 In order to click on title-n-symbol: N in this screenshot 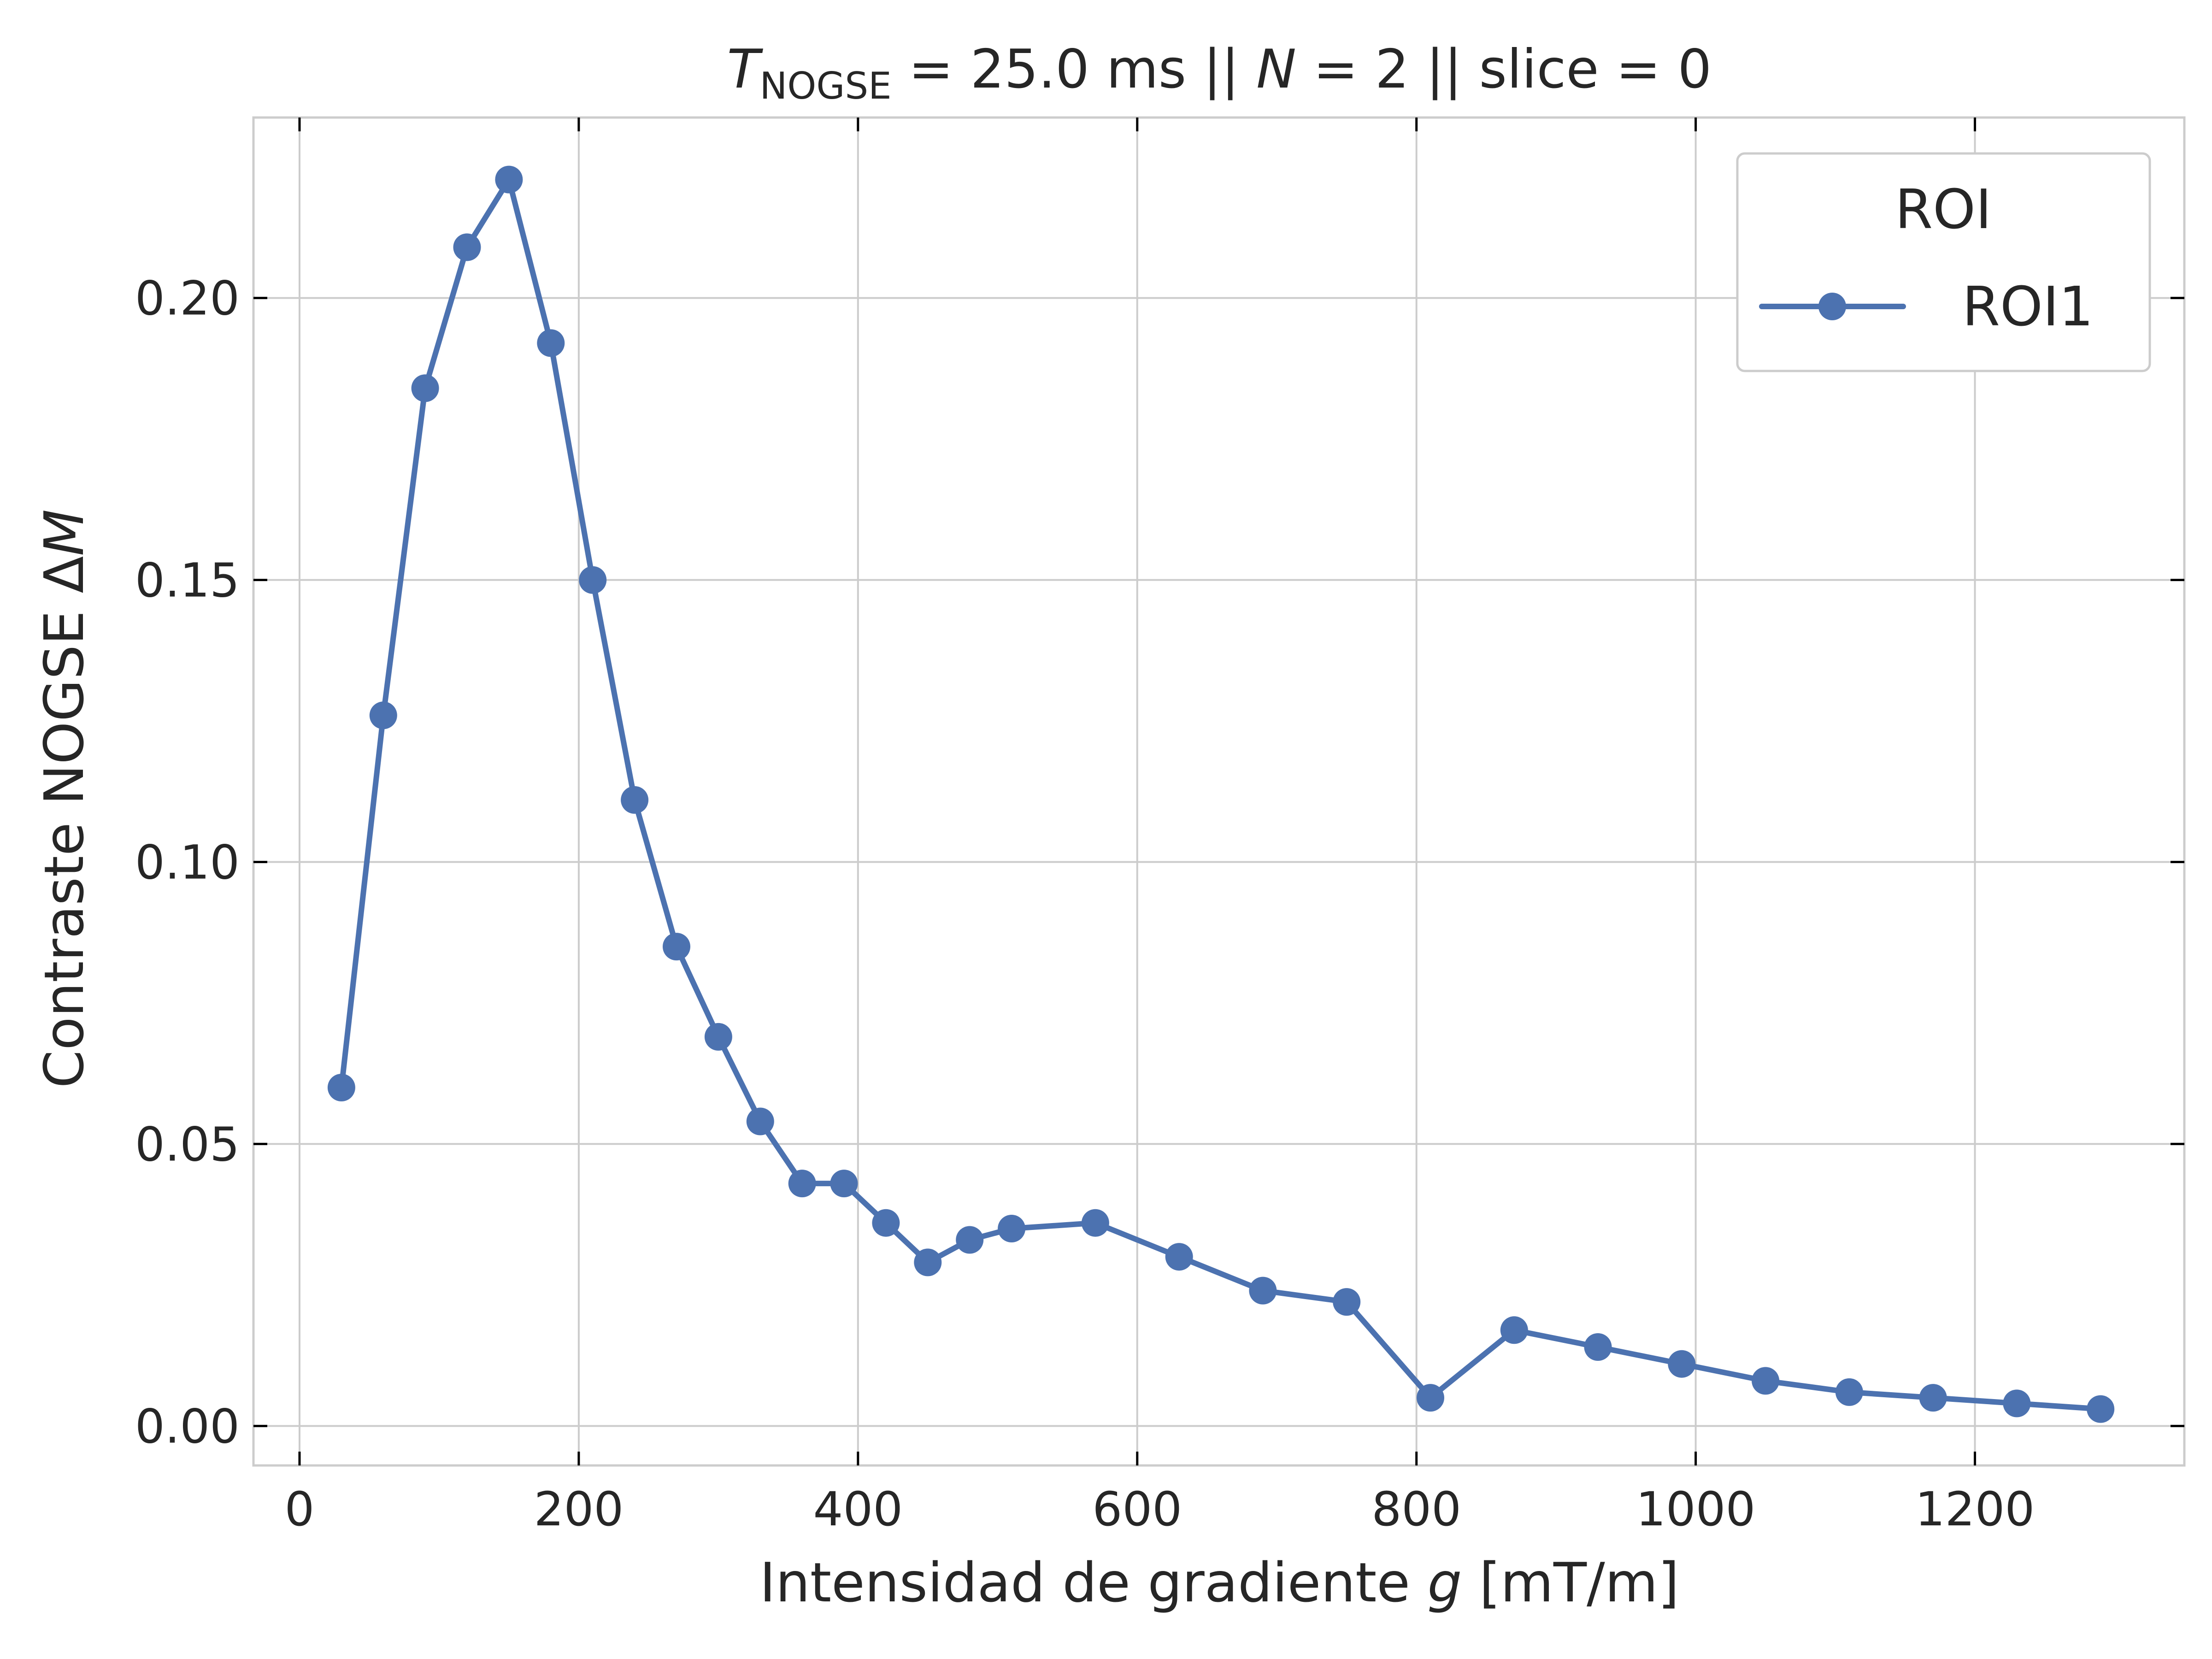, I will do `click(1276, 69)`.